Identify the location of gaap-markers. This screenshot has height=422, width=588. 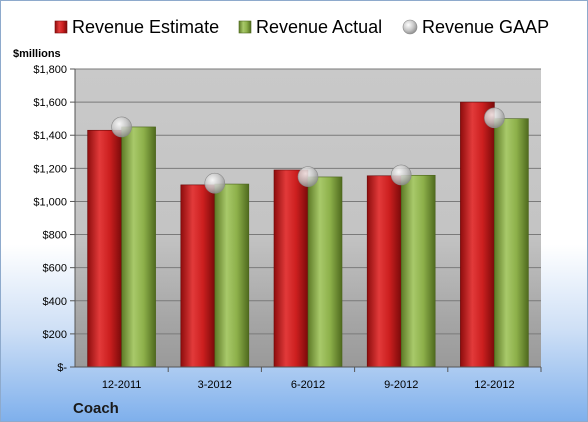
(308, 150).